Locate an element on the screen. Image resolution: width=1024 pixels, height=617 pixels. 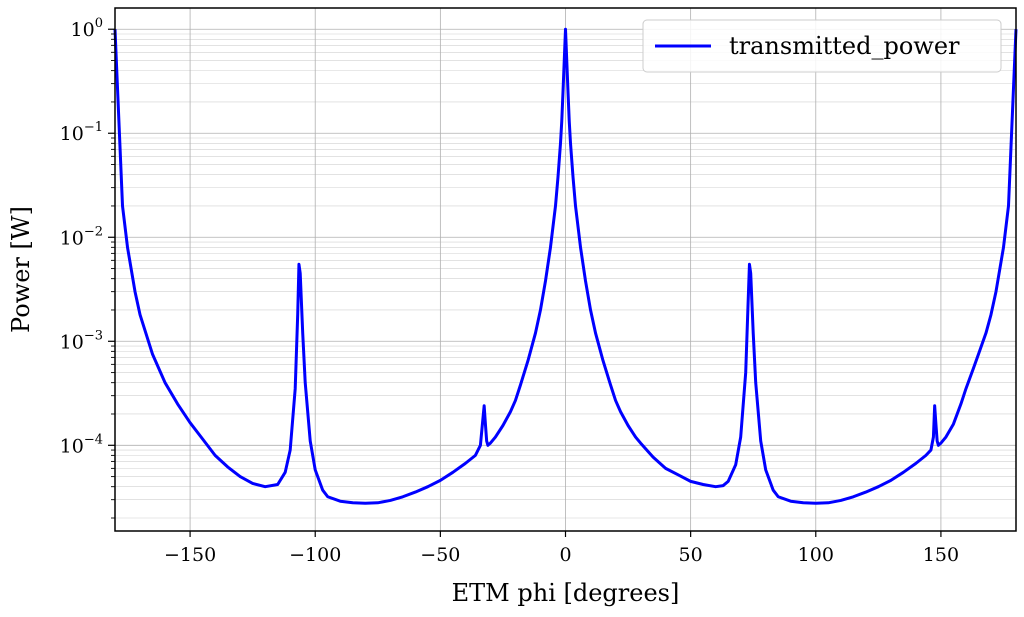
y-tick-label: 10⁻¹ is located at coordinates (81, 132).